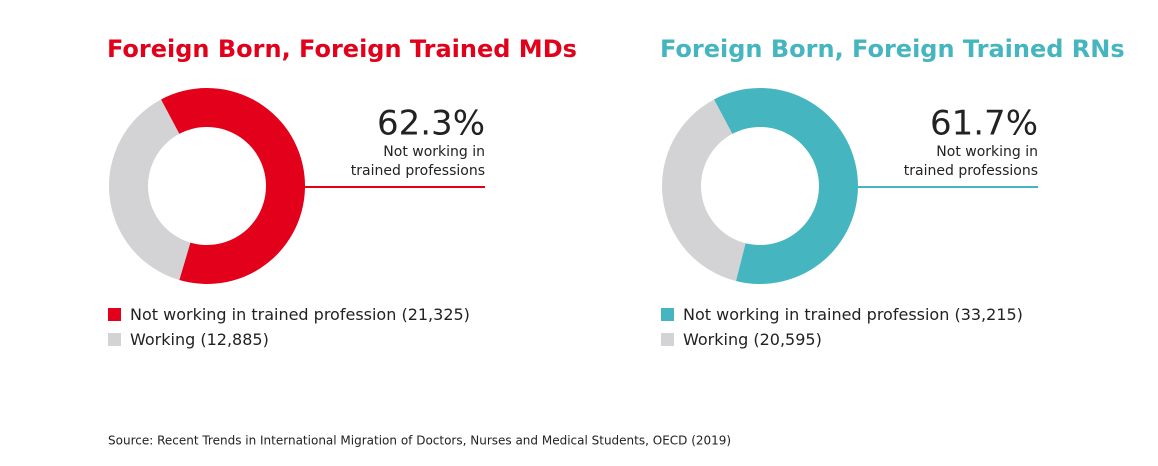 The image size is (1158, 466). What do you see at coordinates (984, 124) in the screenshot?
I see `annotation-value: 61.7%` at bounding box center [984, 124].